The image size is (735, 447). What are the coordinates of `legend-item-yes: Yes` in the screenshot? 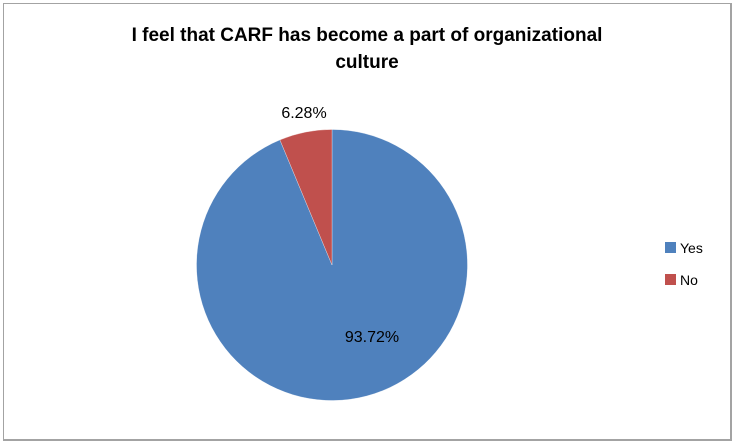 It's located at (684, 247).